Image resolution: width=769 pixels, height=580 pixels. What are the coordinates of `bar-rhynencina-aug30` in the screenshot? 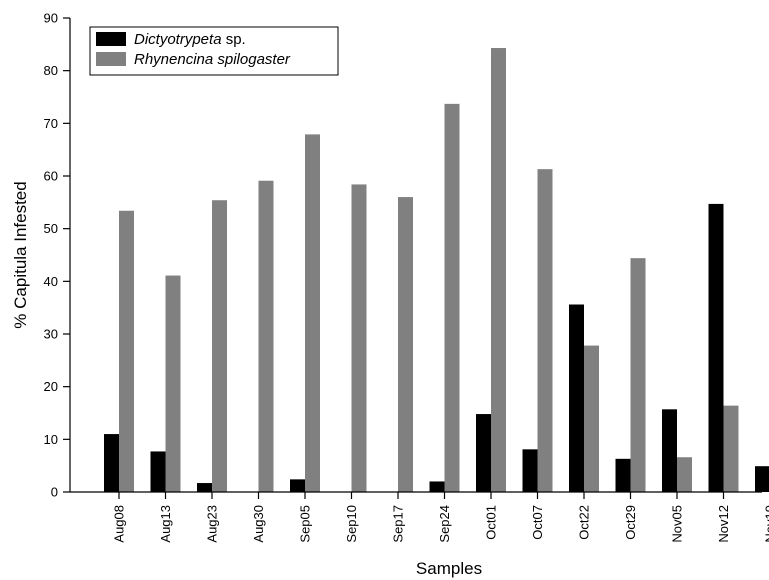 It's located at (266, 336).